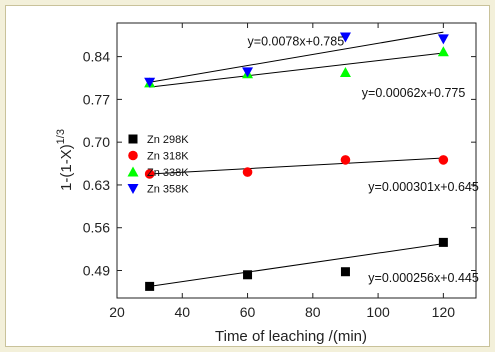 Image resolution: width=495 pixels, height=352 pixels. What do you see at coordinates (158, 165) in the screenshot?
I see `legend: Zn 298K Zn 318K Zn 338K Zn 358K` at bounding box center [158, 165].